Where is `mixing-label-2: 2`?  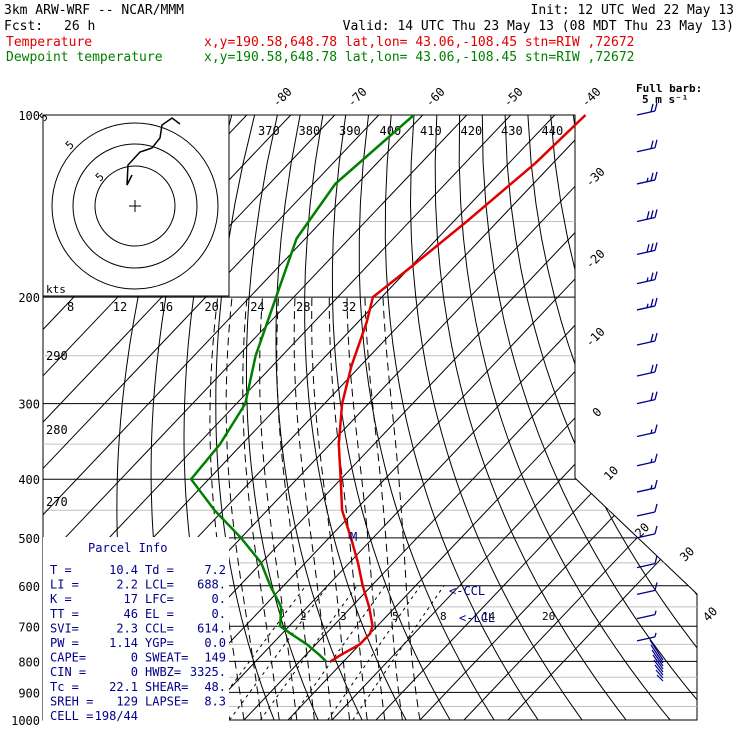 mixing-label-2: 2 is located at coordinates (303, 616).